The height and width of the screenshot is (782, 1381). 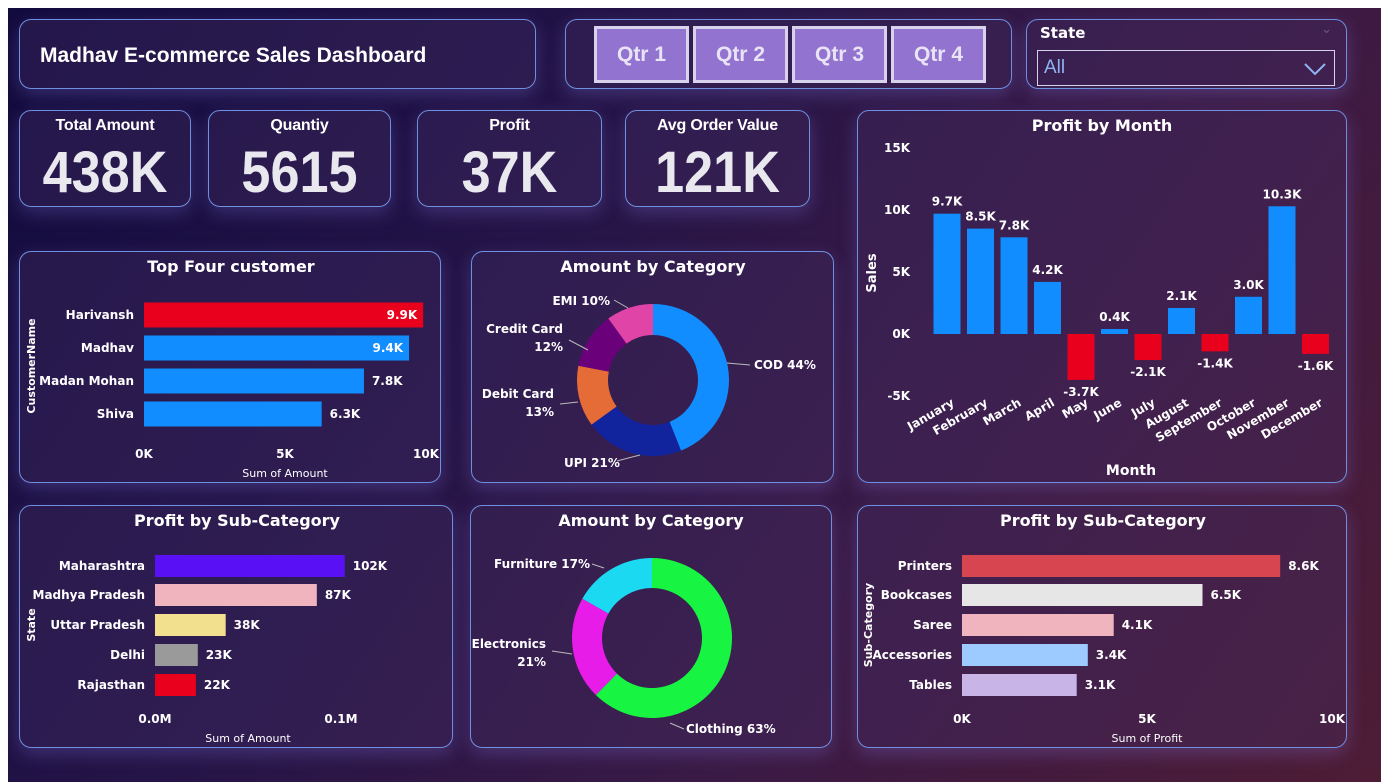 I want to click on kpi-value: 5615, so click(x=299, y=172).